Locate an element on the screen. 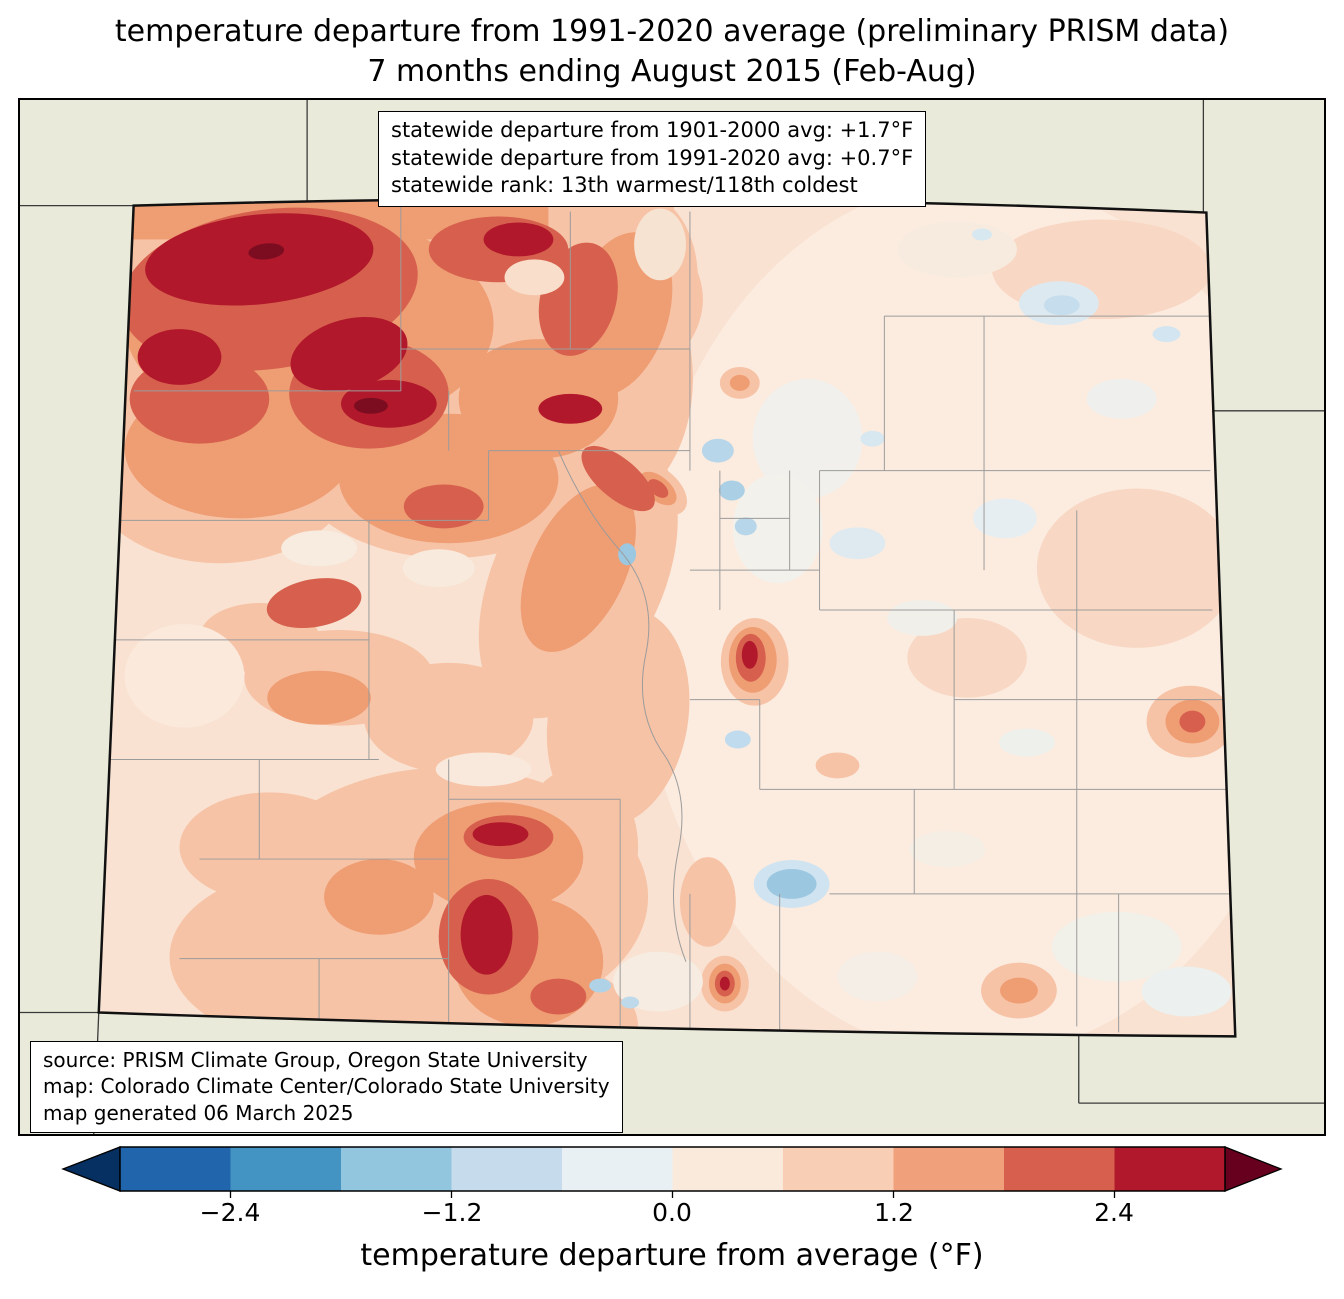 The height and width of the screenshot is (1299, 1344). colorbar-svg is located at coordinates (672, 1172).